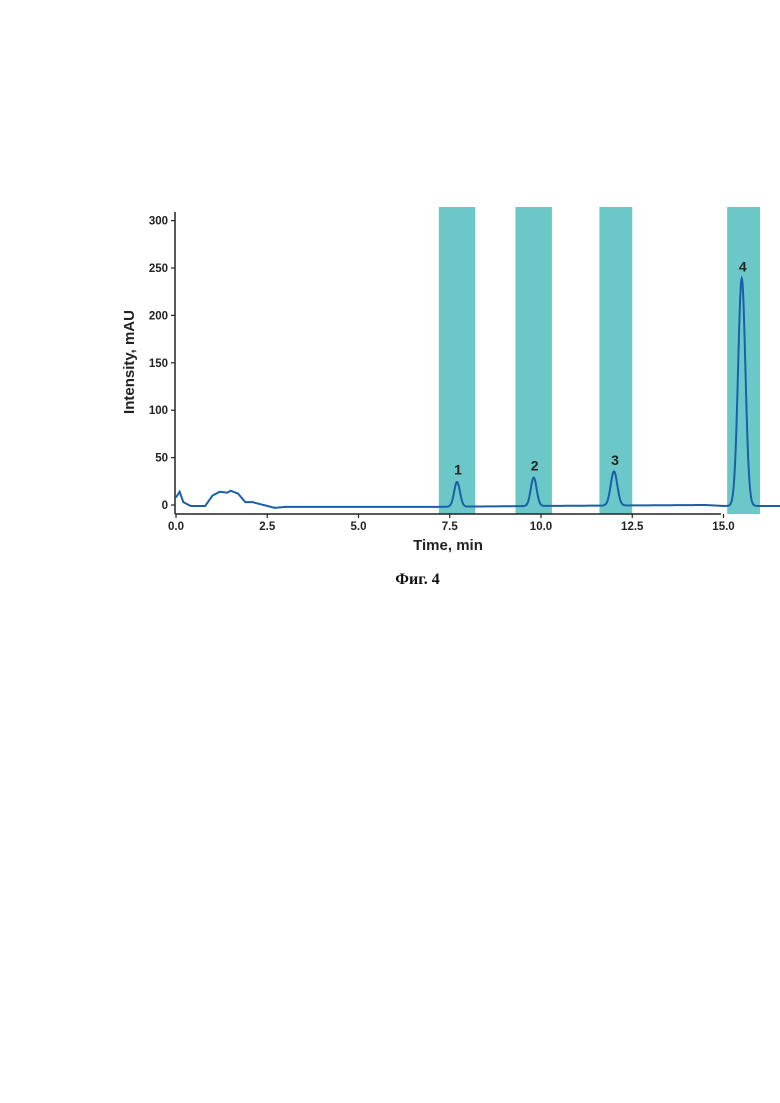 This screenshot has height=1103, width=780. What do you see at coordinates (267, 527) in the screenshot?
I see `x-tick-label: 2.5` at bounding box center [267, 527].